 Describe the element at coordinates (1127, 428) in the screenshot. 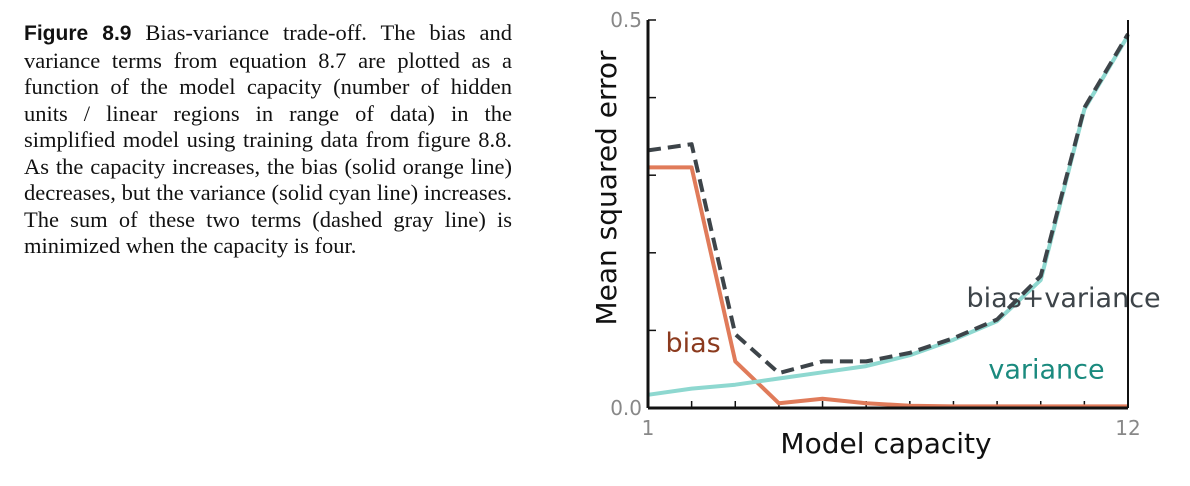

I see `x-tick-label: 12` at that location.